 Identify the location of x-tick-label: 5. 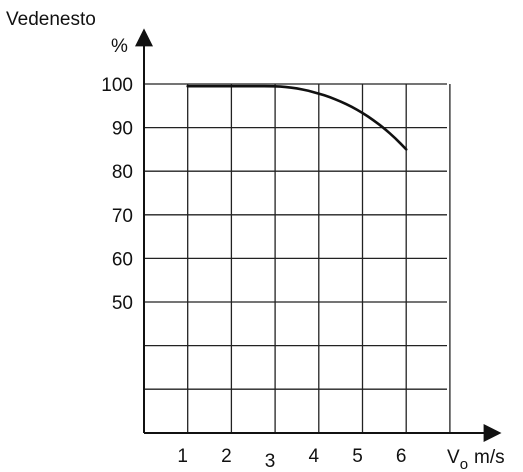
(357, 456).